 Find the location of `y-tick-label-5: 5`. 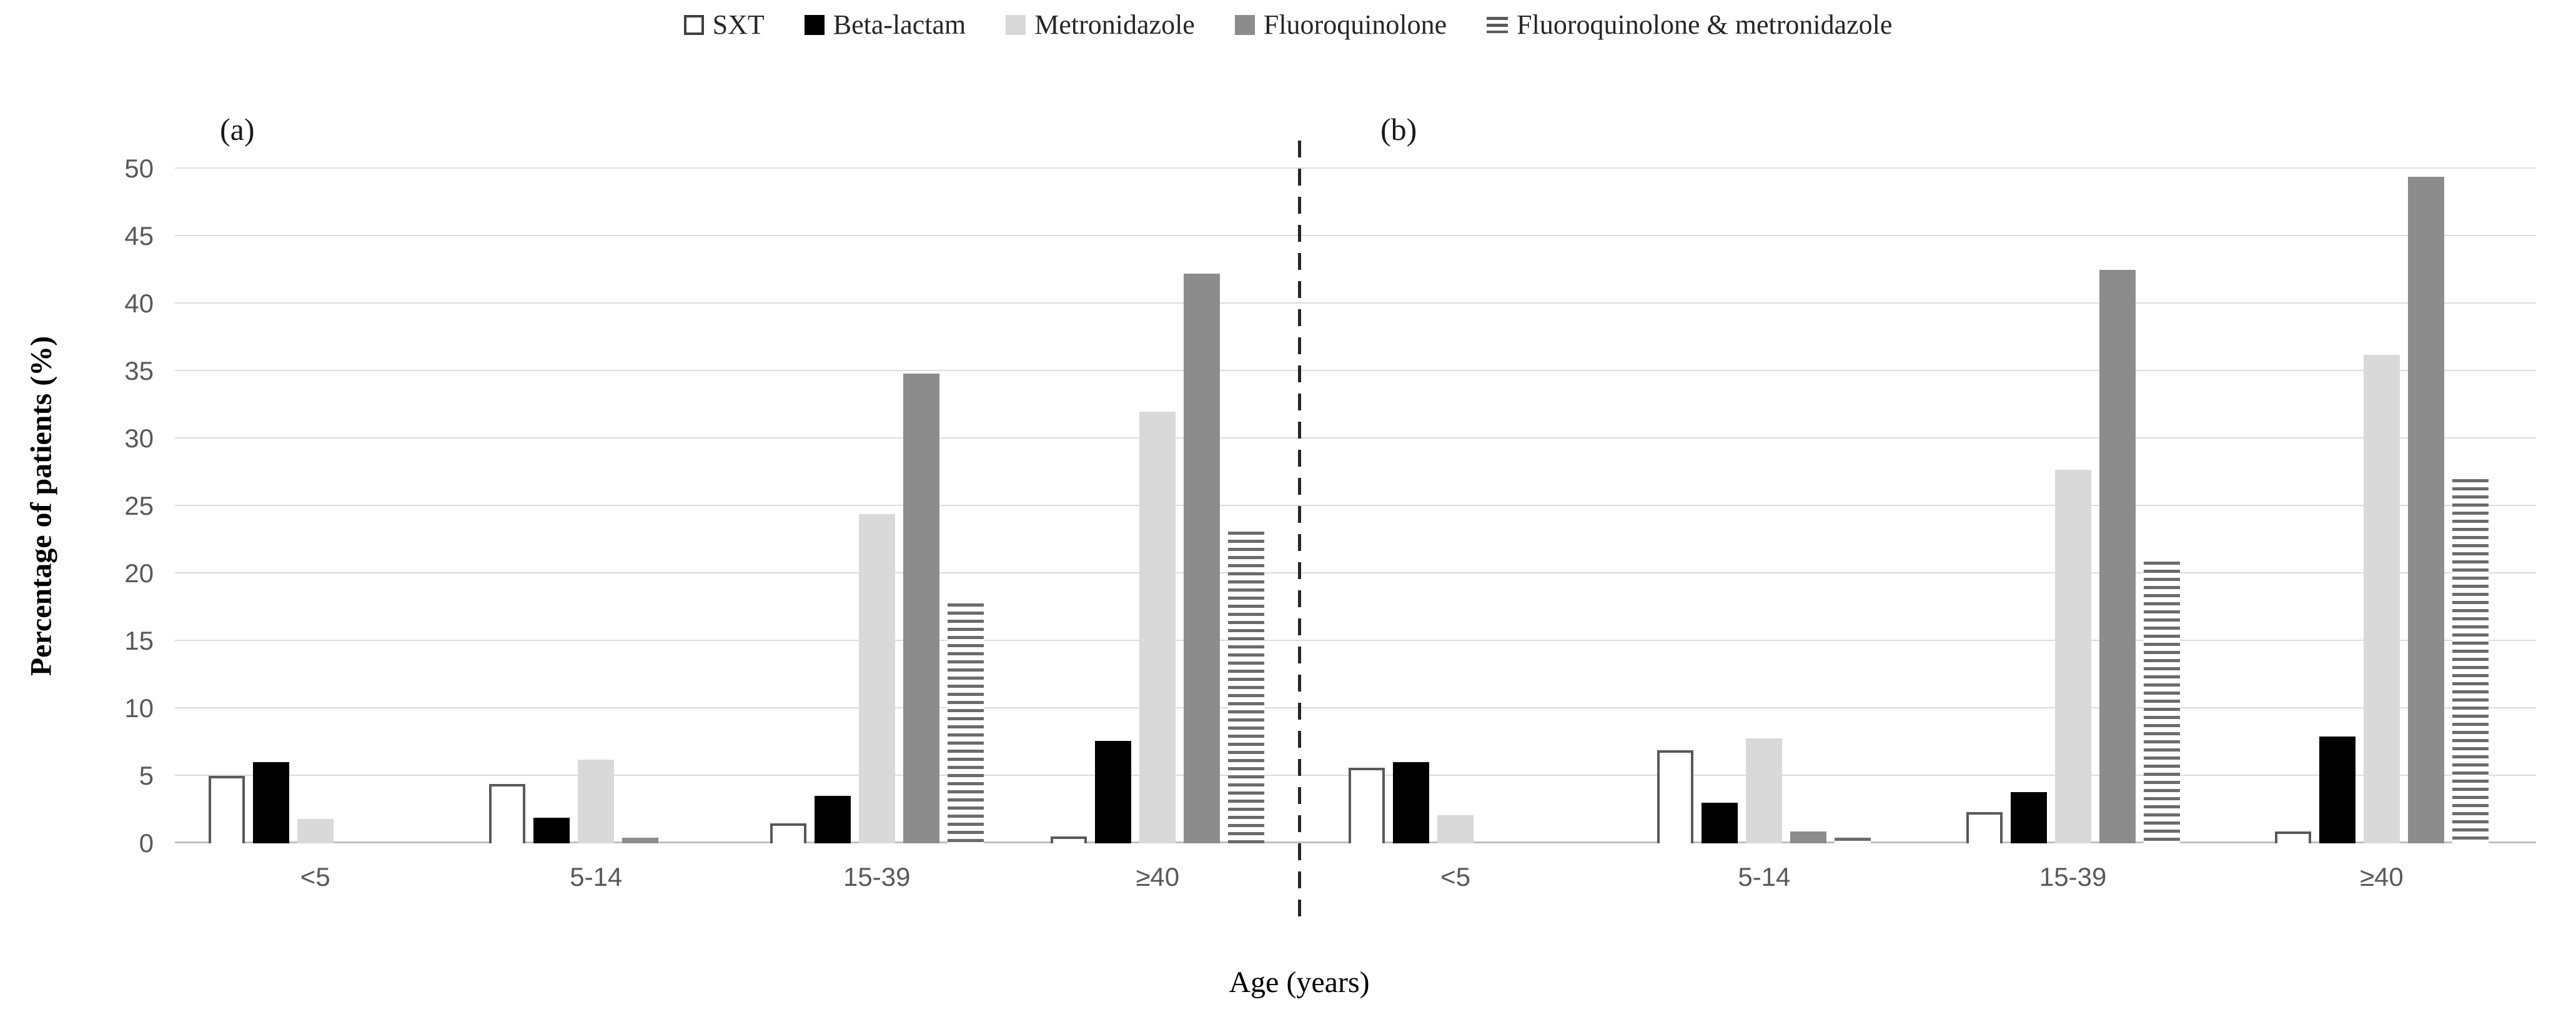

y-tick-label-5: 5 is located at coordinates (146, 775).